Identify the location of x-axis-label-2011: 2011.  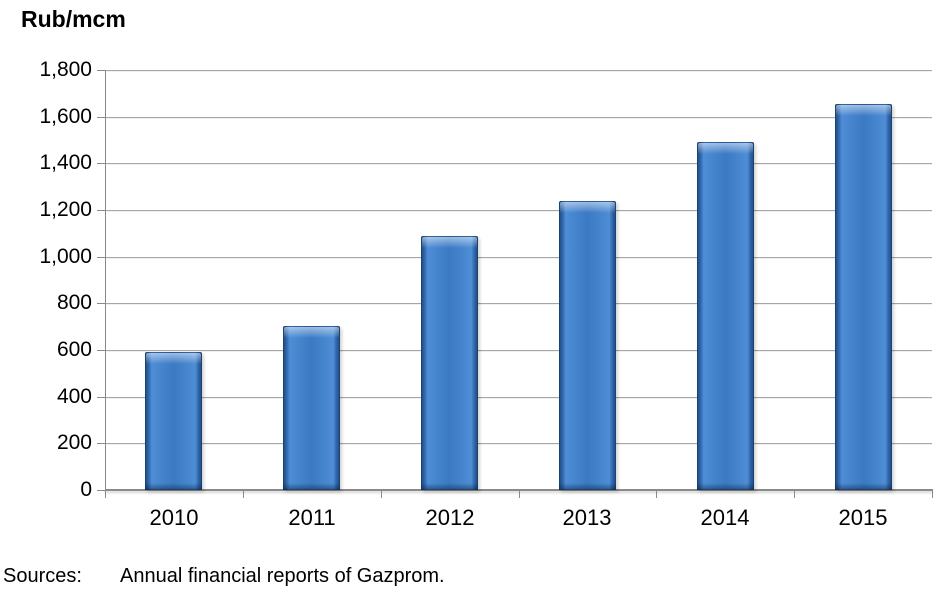
(312, 517).